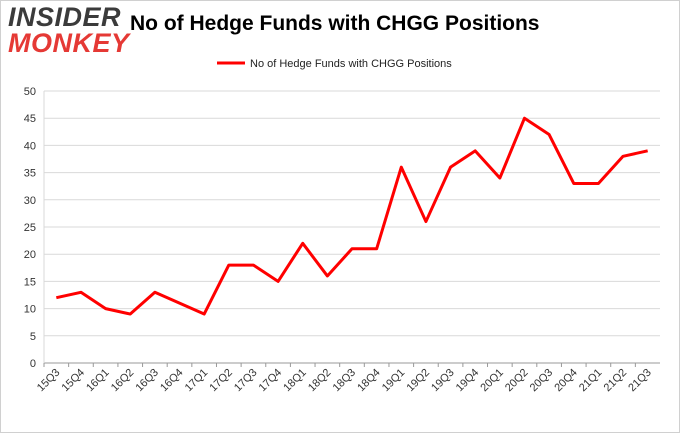  Describe the element at coordinates (246, 381) in the screenshot. I see `x-tick-label: 17Q3` at that location.